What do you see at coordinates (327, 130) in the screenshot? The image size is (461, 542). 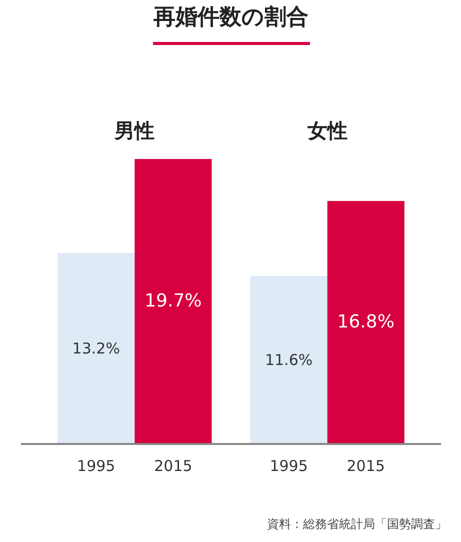 I see `x-tick-label: 女性` at bounding box center [327, 130].